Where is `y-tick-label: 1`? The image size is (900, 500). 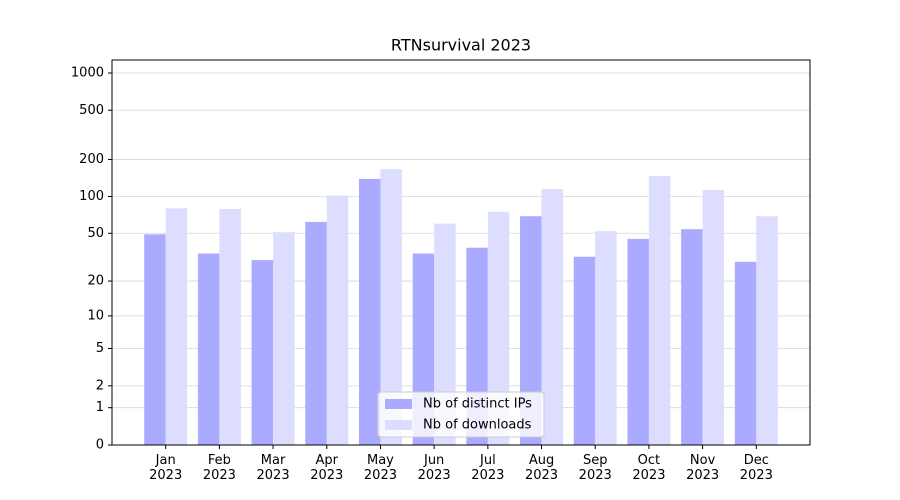
y-tick-label: 1 is located at coordinates (100, 407).